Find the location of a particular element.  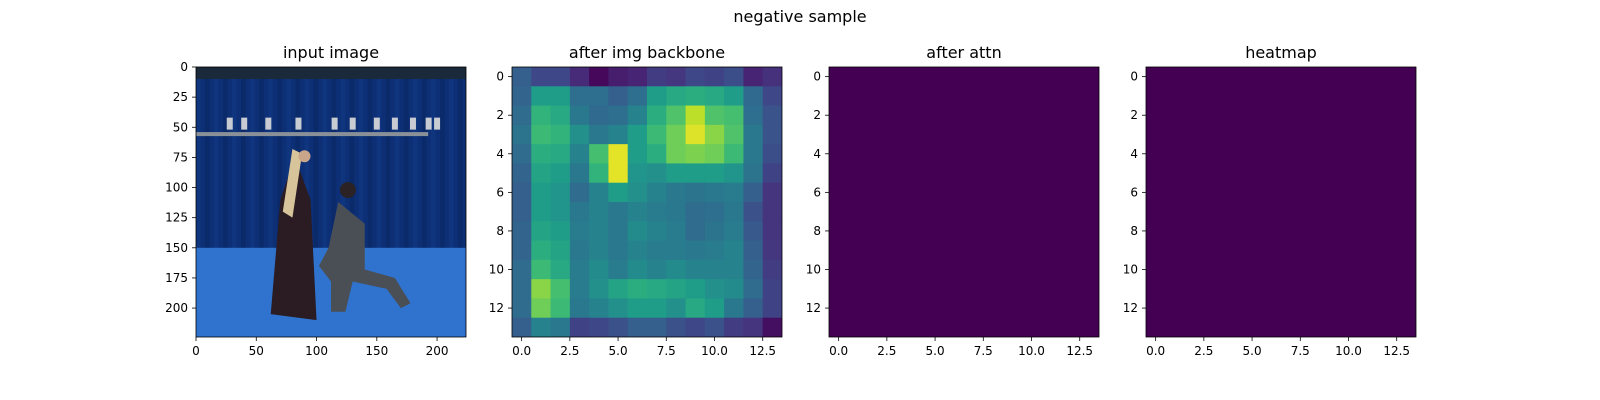

y-tick-label: 175 is located at coordinates (176, 278).